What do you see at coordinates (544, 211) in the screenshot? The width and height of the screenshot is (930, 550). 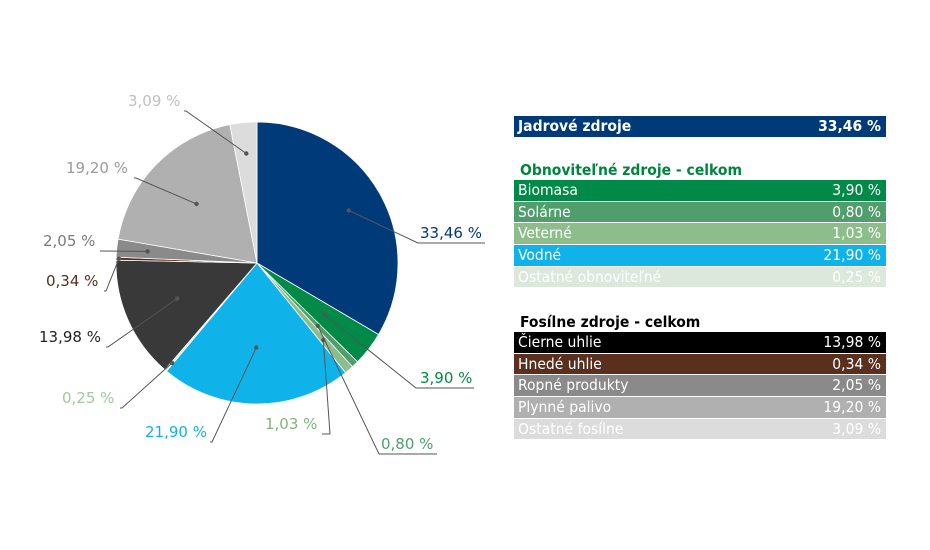 I see `legend-label: Solárne` at bounding box center [544, 211].